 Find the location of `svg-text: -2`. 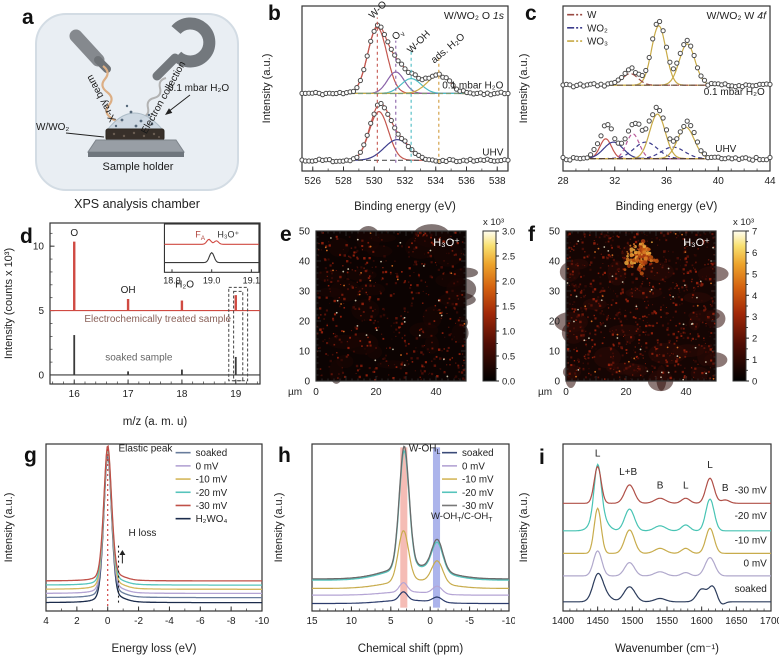

svg-text: -2 is located at coordinates (138, 621).